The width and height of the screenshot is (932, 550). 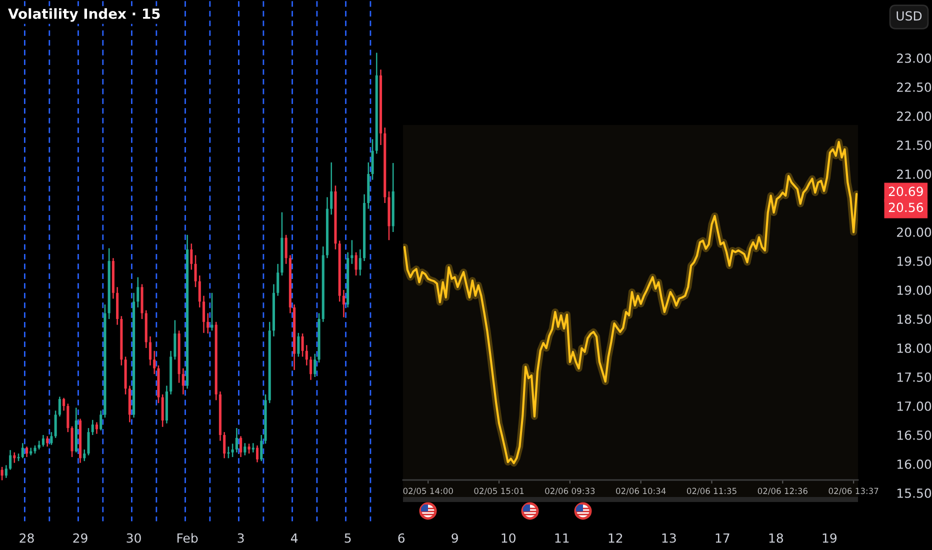 I want to click on y-tick-label: 15.50, so click(x=914, y=493).